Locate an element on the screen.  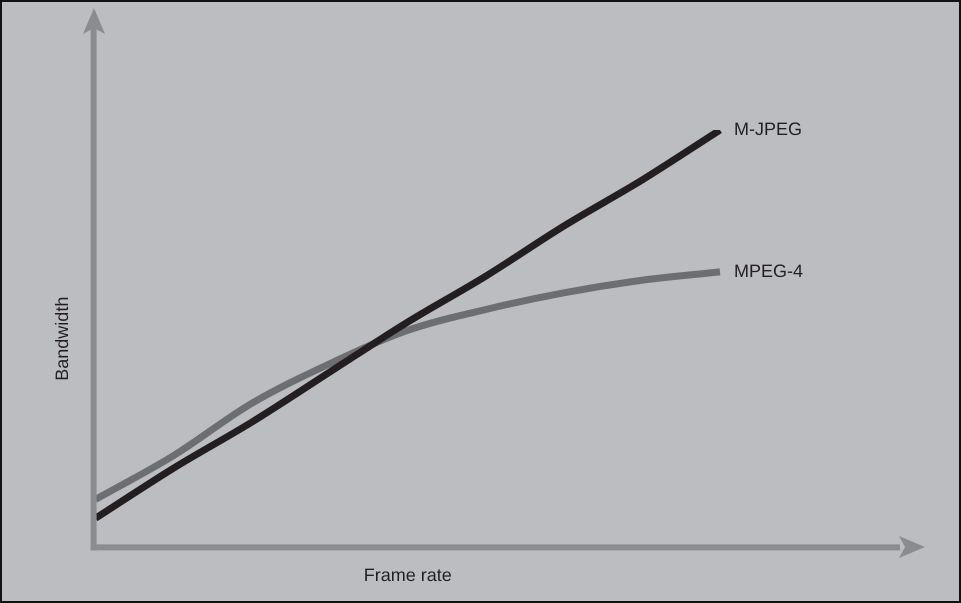
y-axis-title: Bandwidth is located at coordinates (62, 338).